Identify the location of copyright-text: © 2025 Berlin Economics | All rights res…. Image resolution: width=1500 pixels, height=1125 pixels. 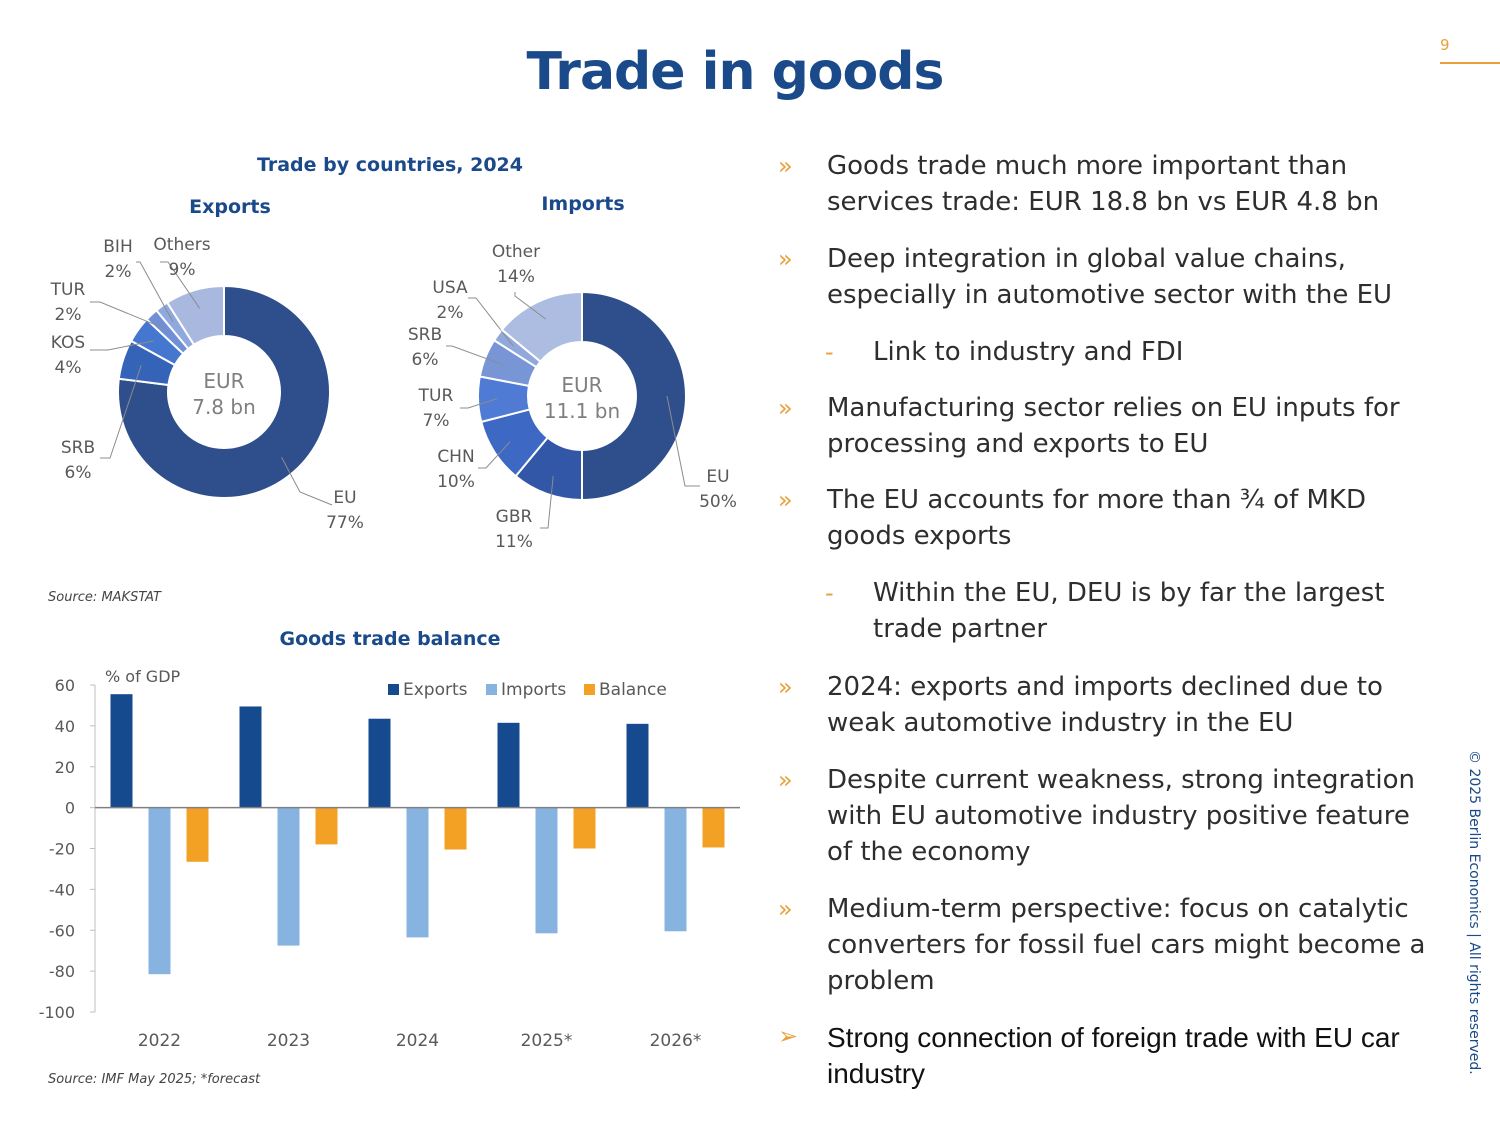
(1474, 912).